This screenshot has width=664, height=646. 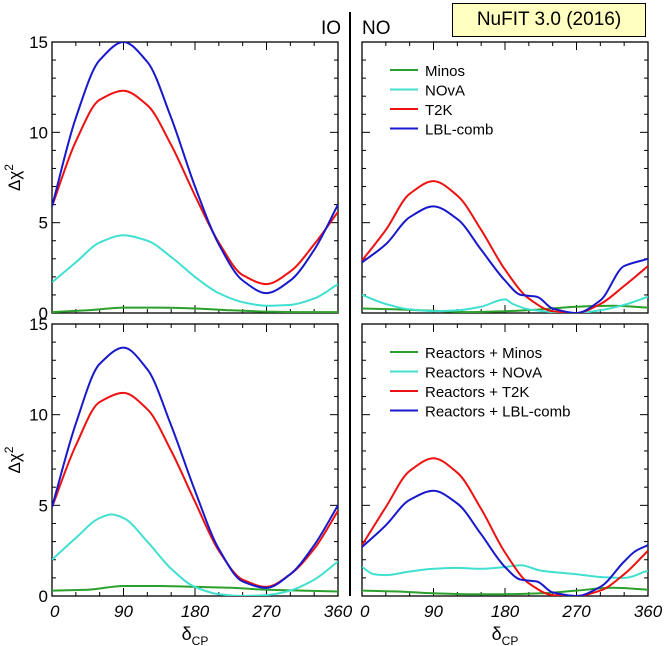 I want to click on legend-label: Reactors + Minos, so click(x=483, y=353).